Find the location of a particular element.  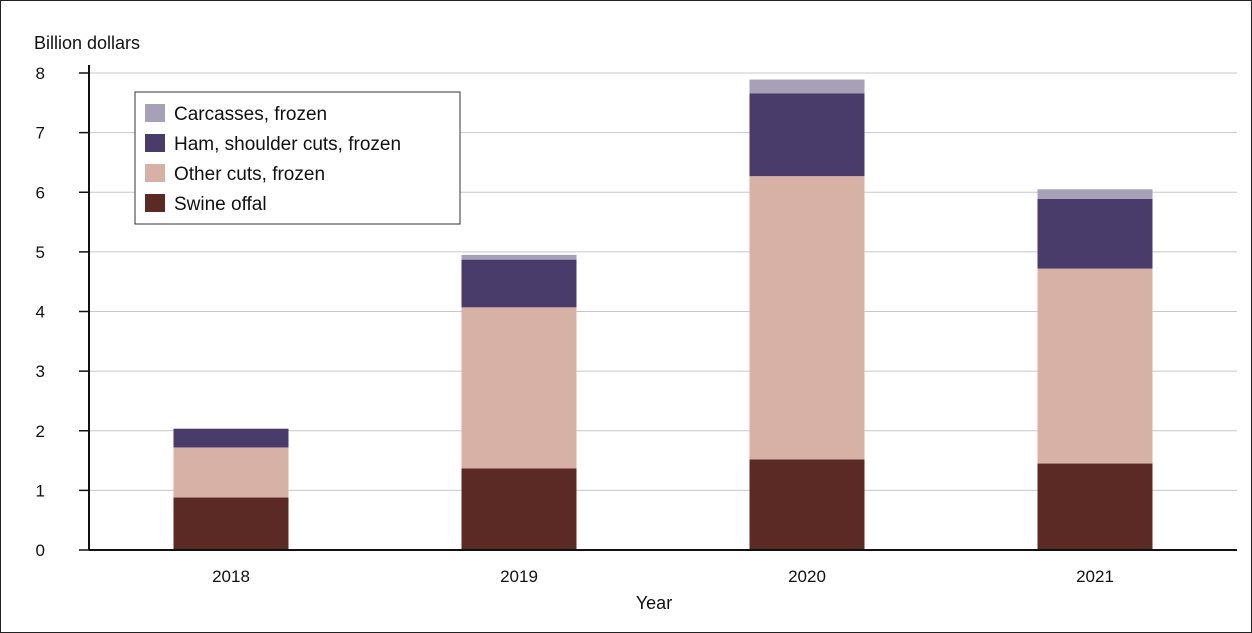

y-tick-label-5: 5 is located at coordinates (40, 252).